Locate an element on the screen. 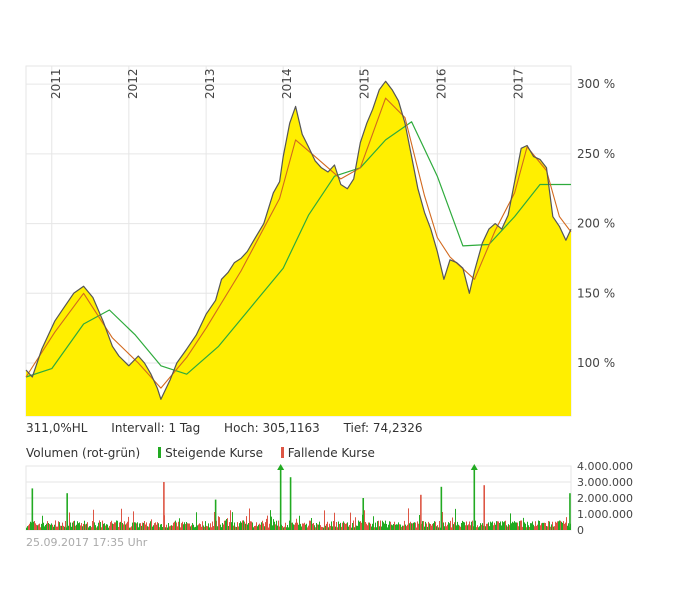 The image size is (696, 612). falling-label: Fallende Kurse is located at coordinates (331, 453).